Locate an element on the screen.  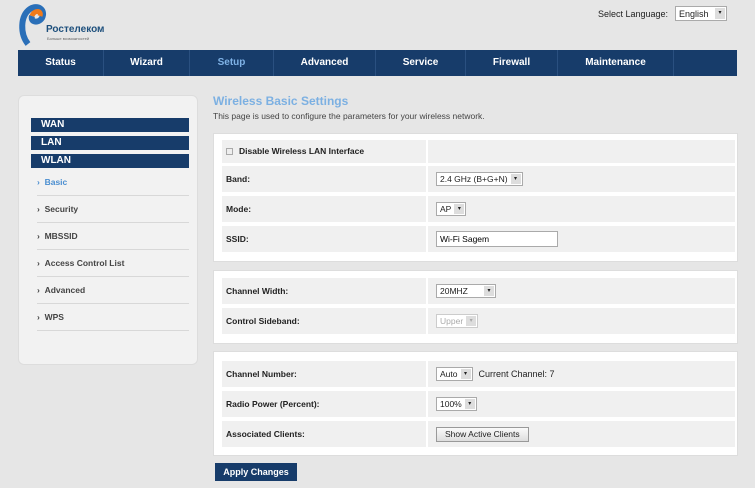
language-select: English ▾ is located at coordinates (701, 13).